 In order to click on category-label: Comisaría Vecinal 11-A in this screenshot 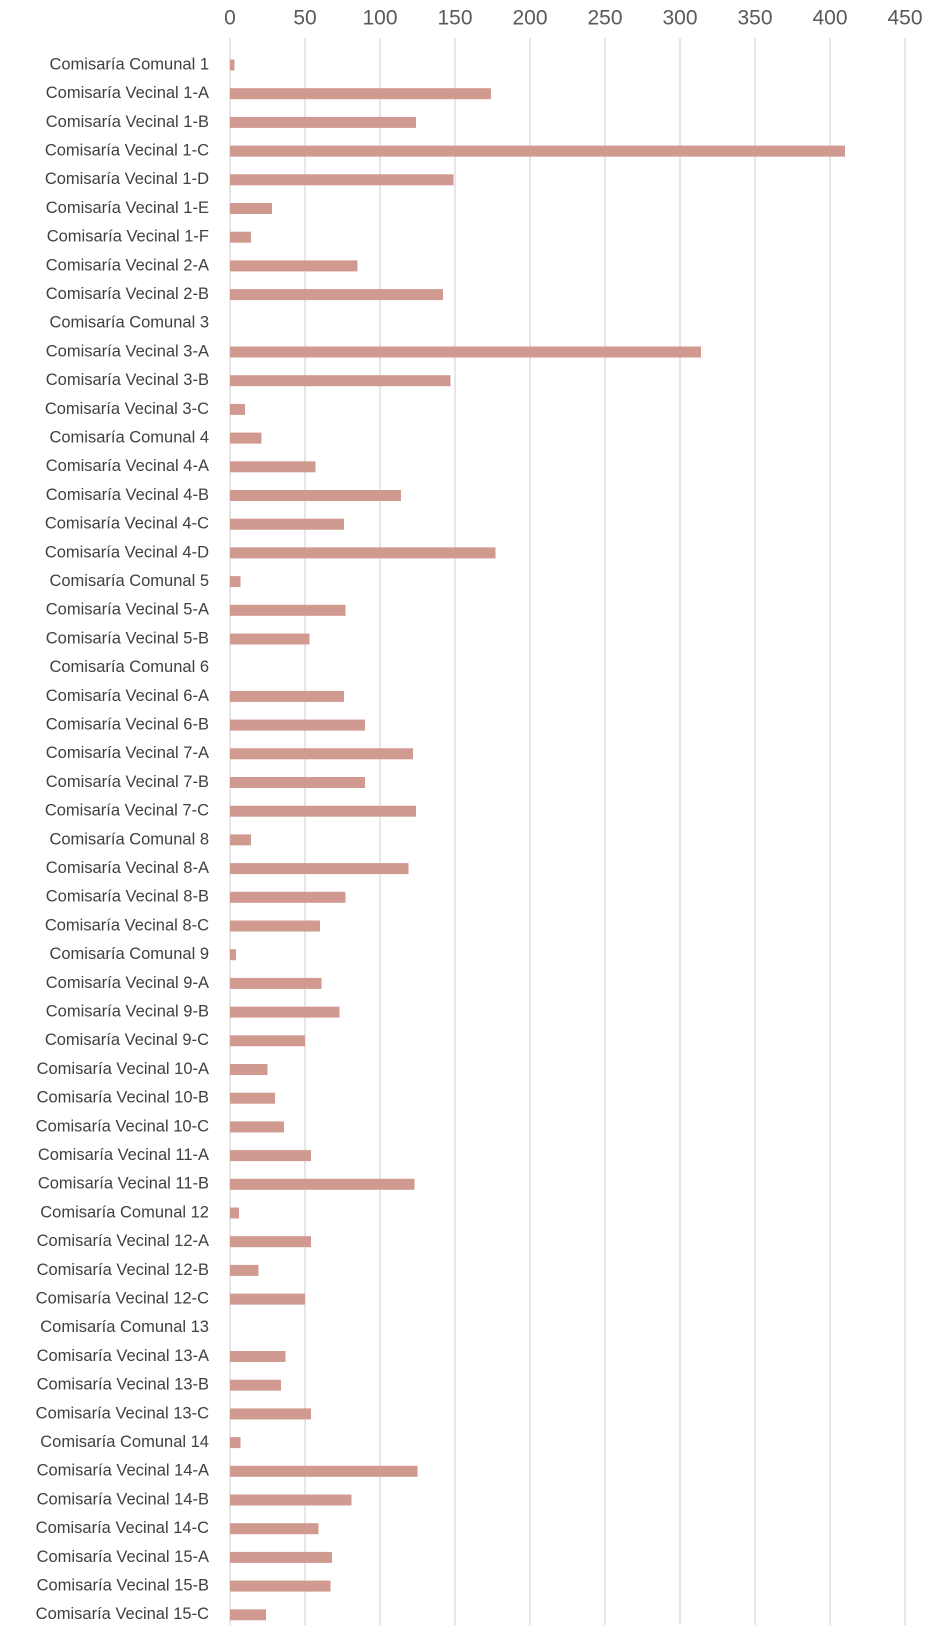, I will do `click(123, 1155)`.